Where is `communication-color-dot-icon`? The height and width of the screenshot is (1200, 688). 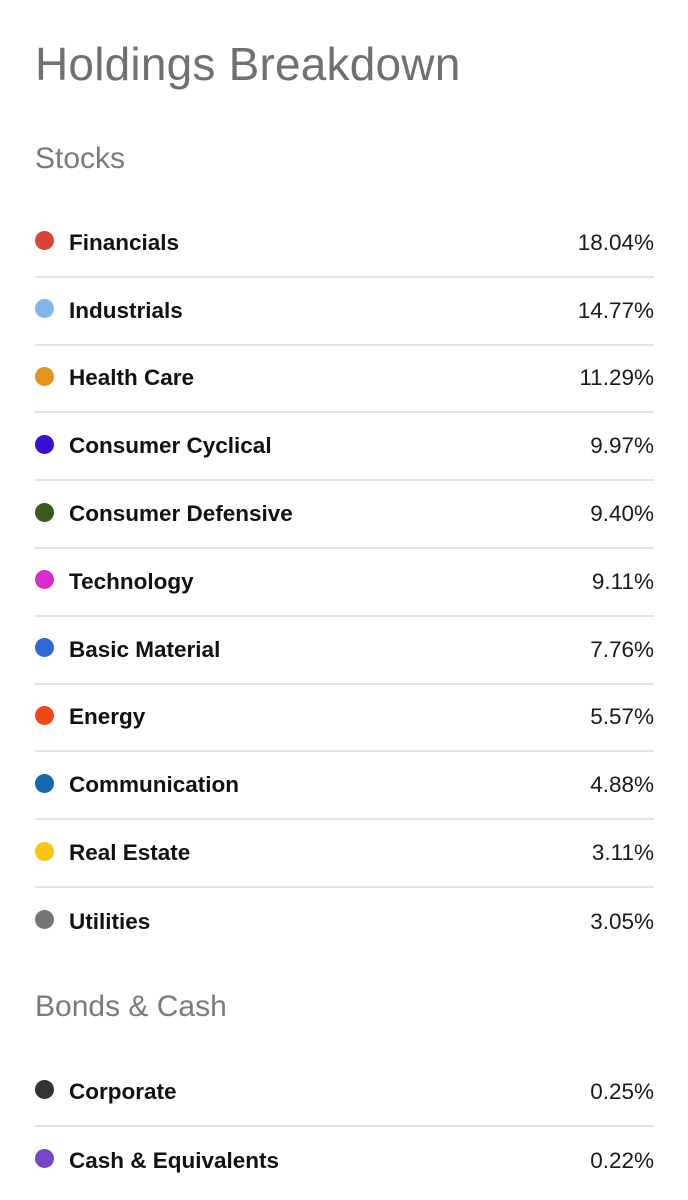
communication-color-dot-icon is located at coordinates (44, 783).